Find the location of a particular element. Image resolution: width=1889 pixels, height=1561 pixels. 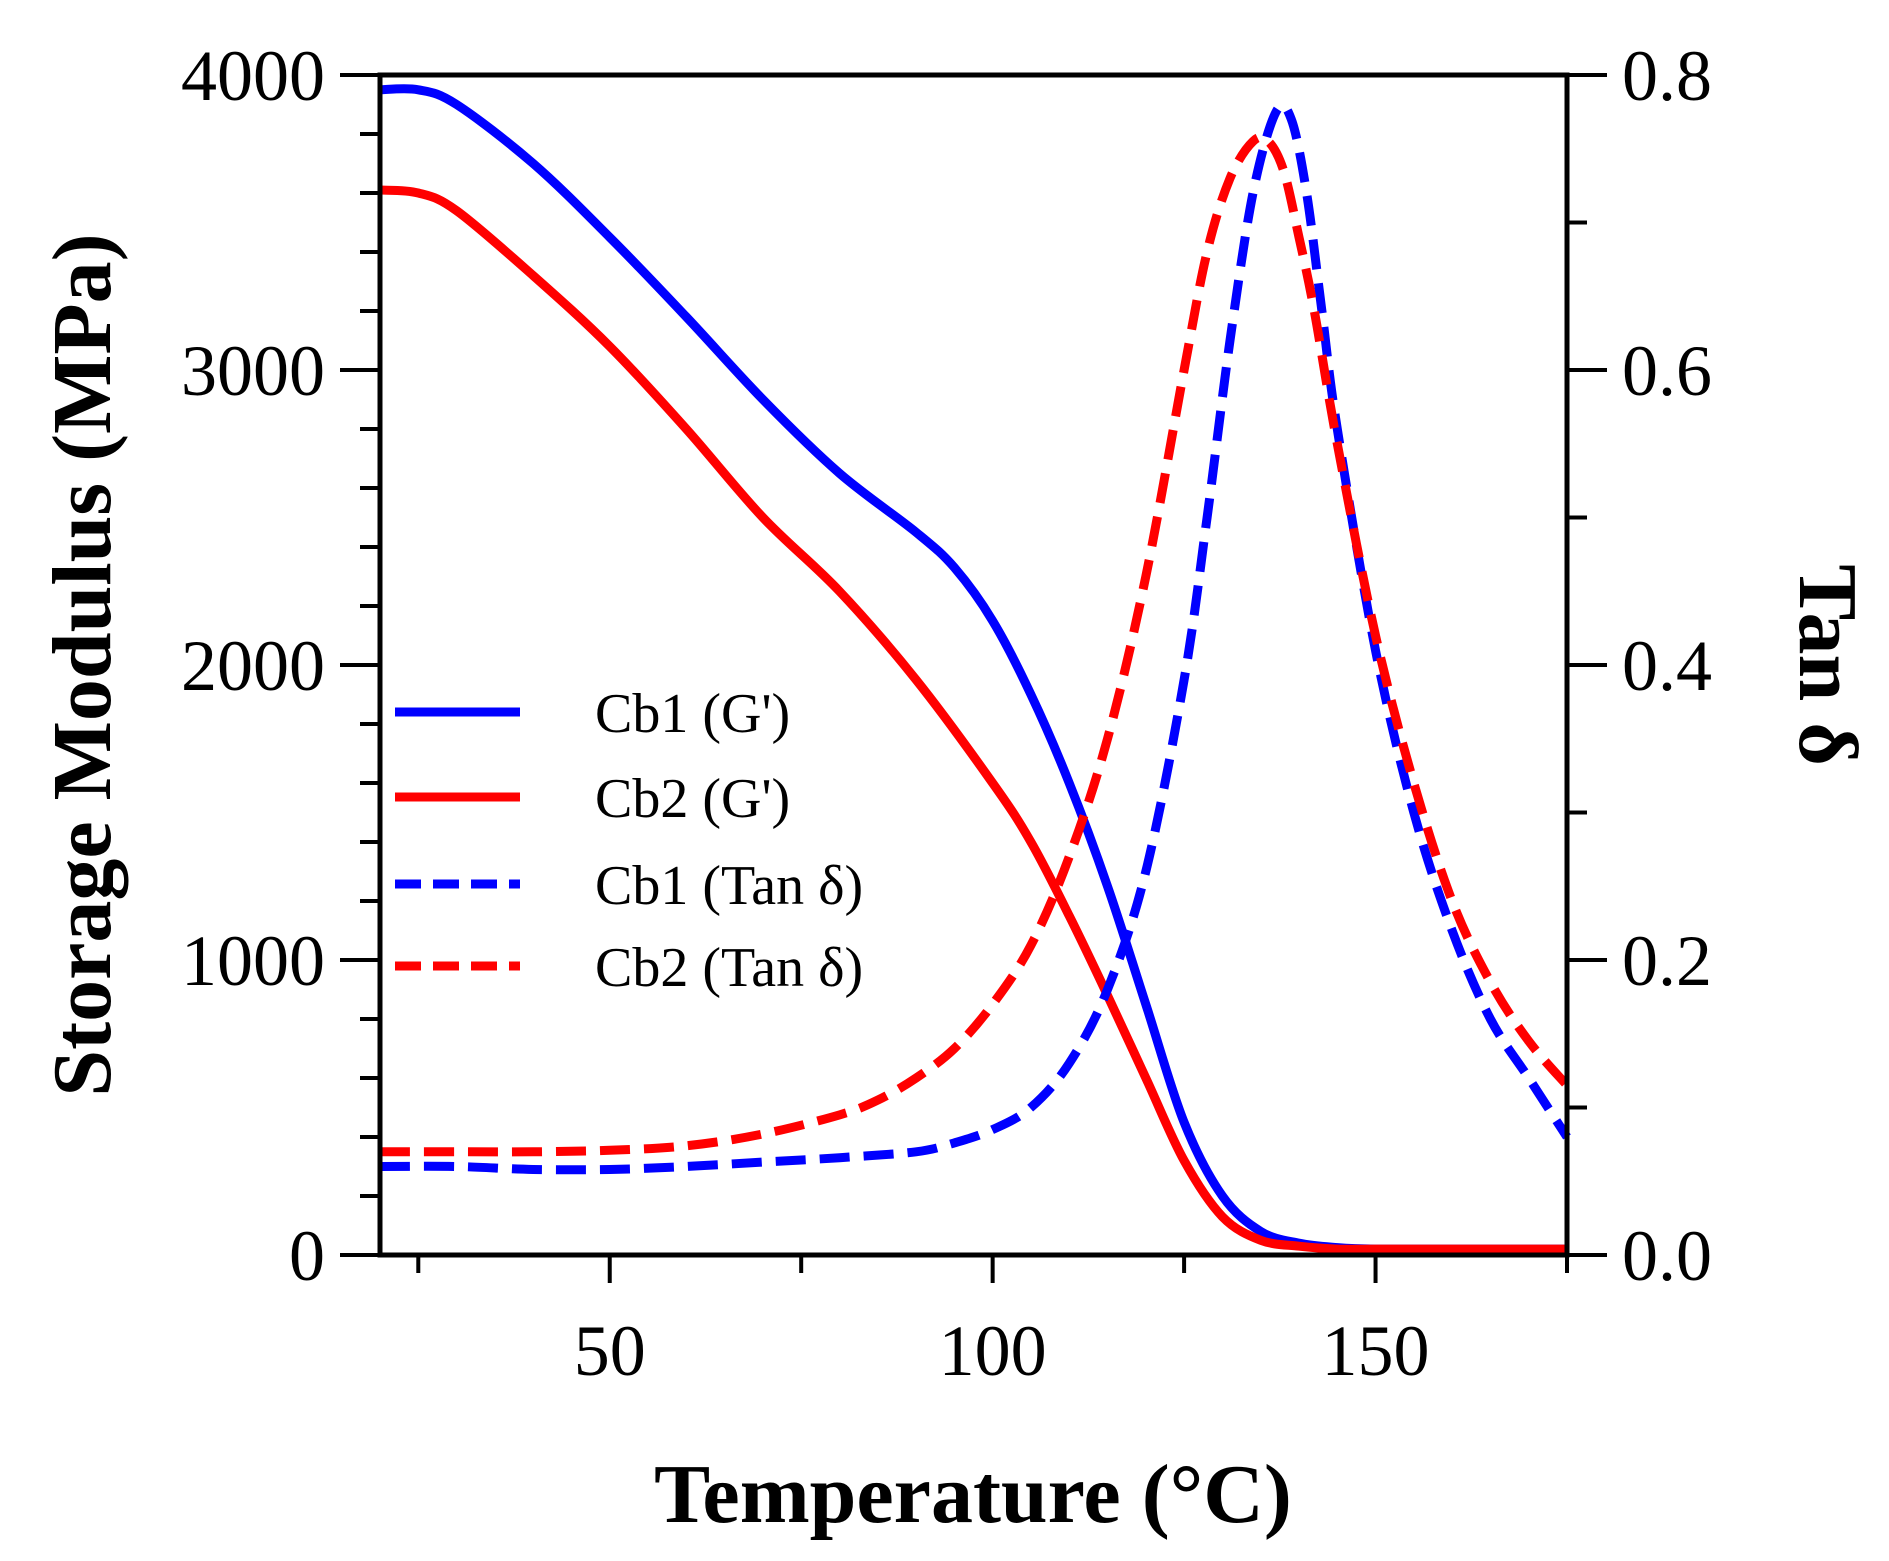

y-left-tick-label: 1000 is located at coordinates (253, 961).